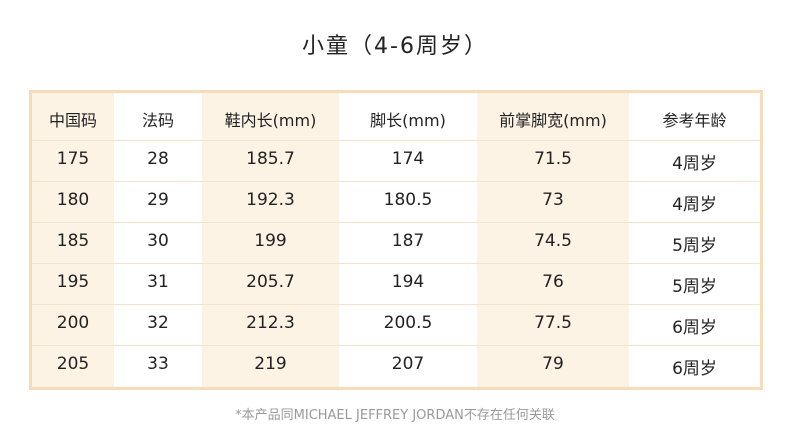  I want to click on table-cell: 30, so click(158, 241).